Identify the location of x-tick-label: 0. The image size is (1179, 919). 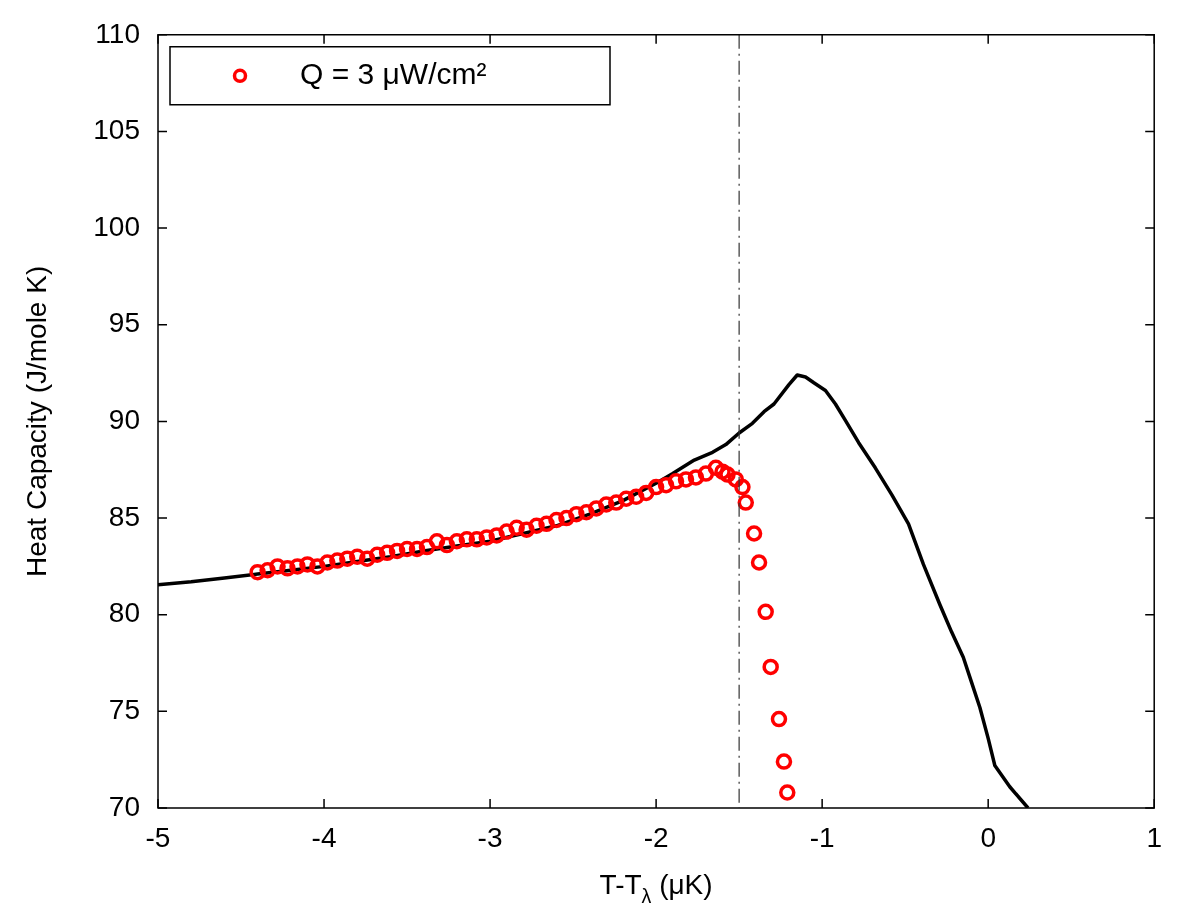
(988, 837).